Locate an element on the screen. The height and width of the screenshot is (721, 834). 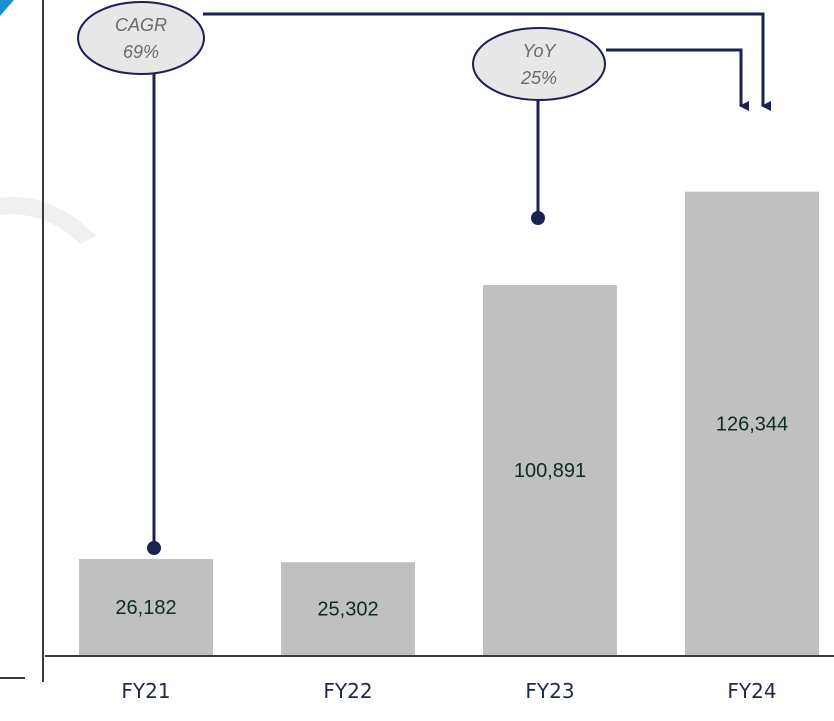
yoy-bubble: YoY 25% is located at coordinates (539, 64).